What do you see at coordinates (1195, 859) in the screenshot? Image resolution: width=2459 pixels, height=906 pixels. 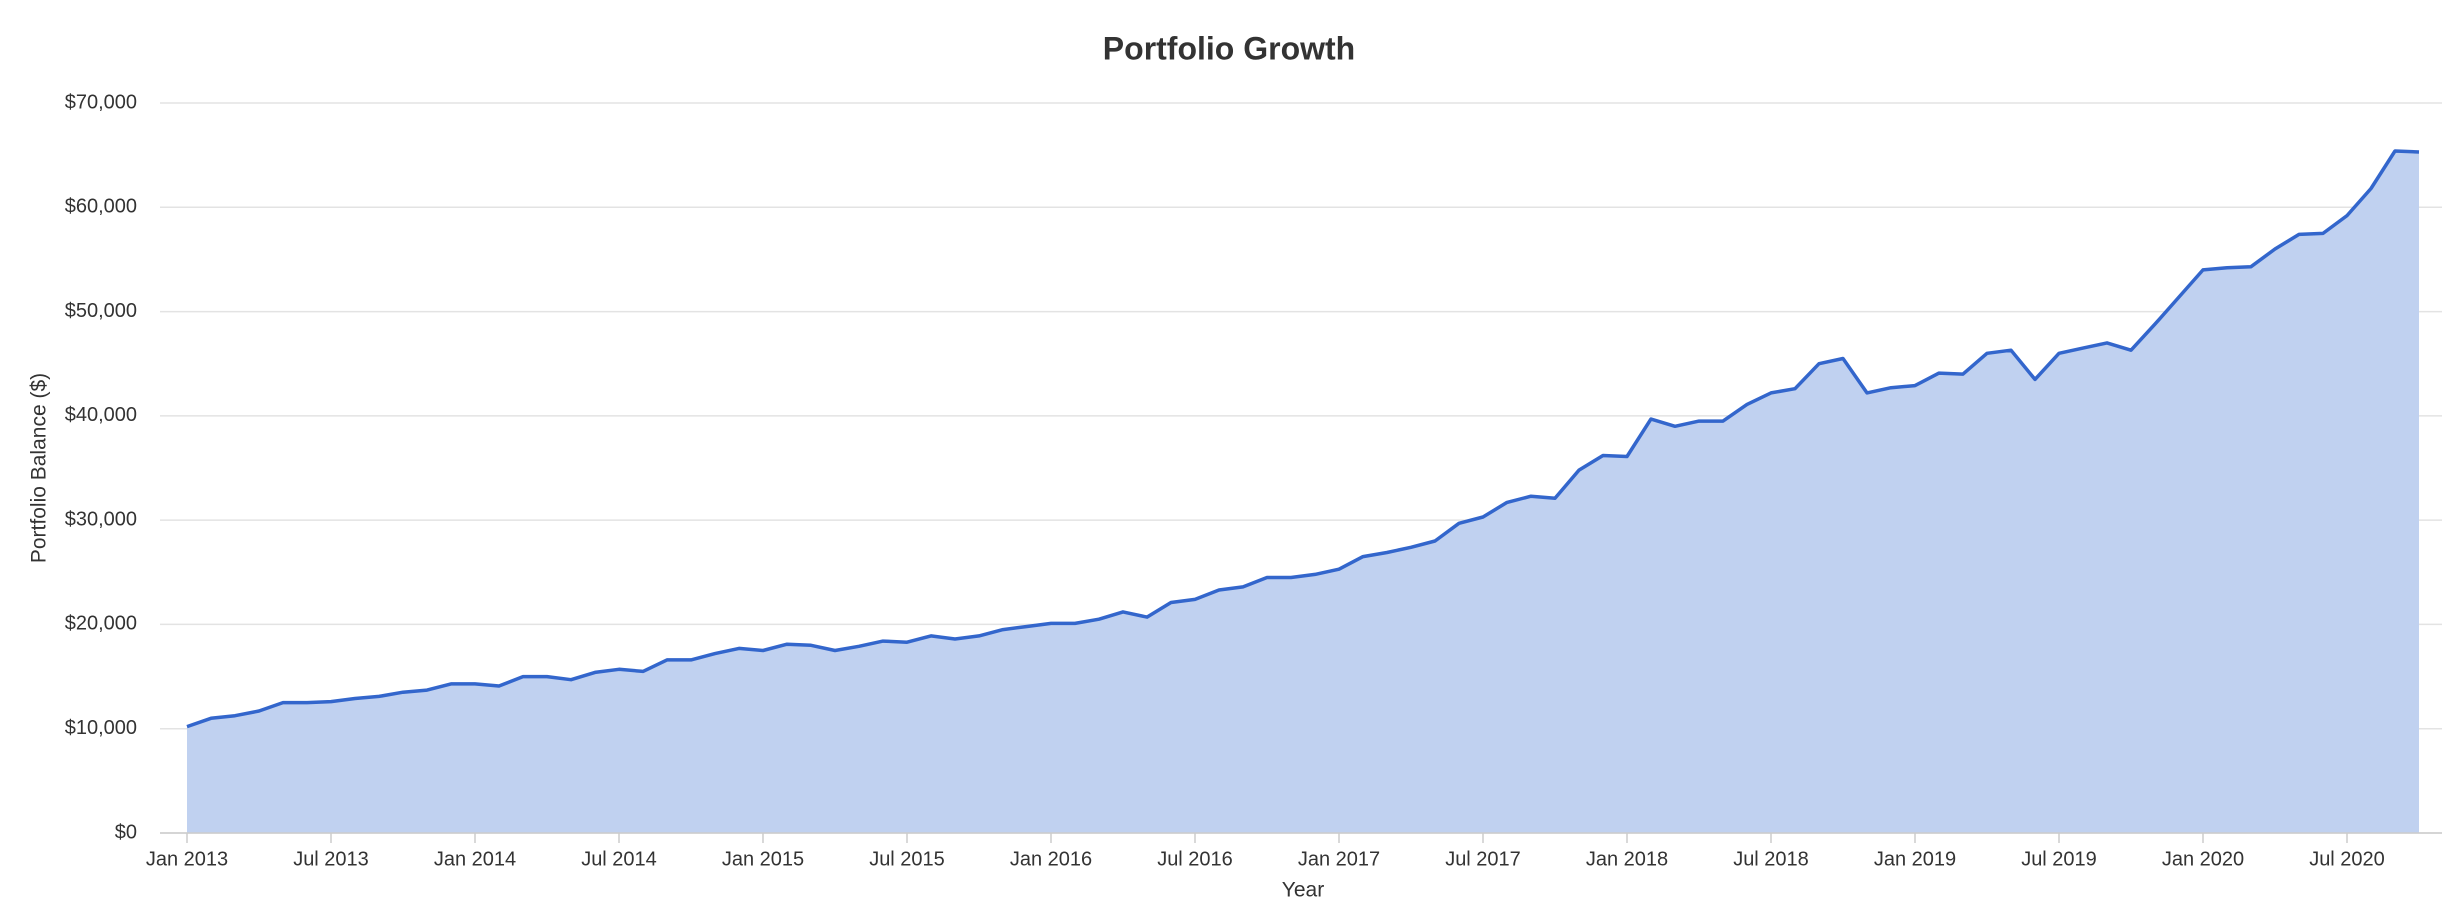 I see `x-tick-label: Jul 2016` at bounding box center [1195, 859].